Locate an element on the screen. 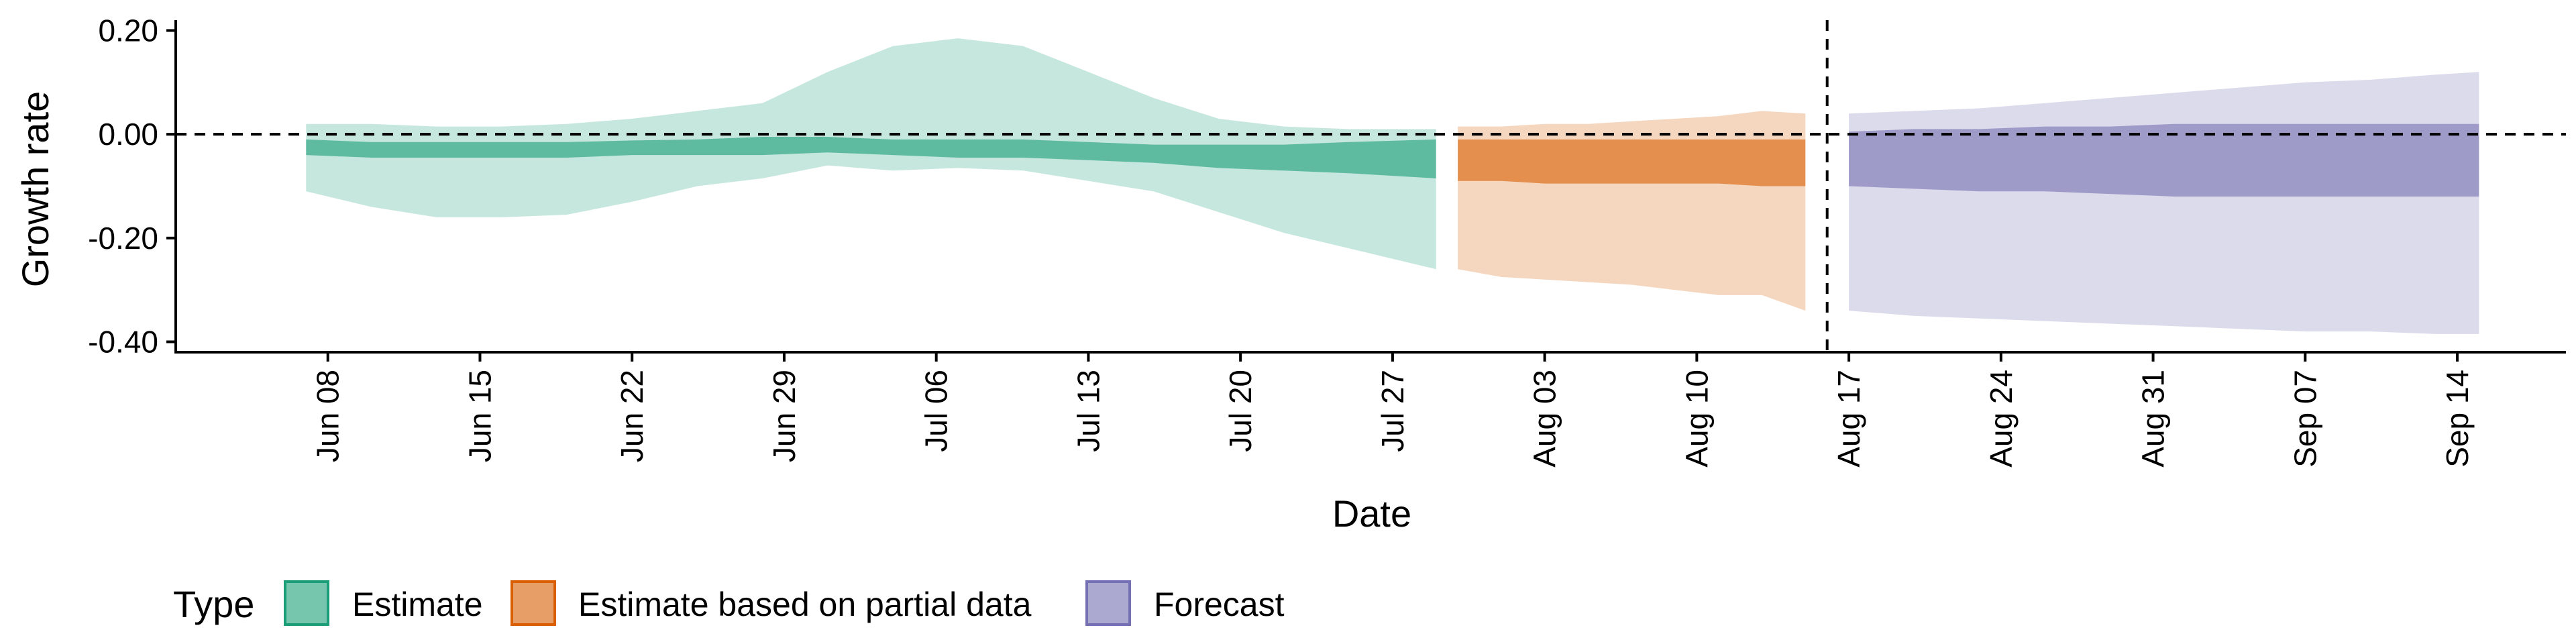  x-tick-label: Jul 13 is located at coordinates (1088, 411).